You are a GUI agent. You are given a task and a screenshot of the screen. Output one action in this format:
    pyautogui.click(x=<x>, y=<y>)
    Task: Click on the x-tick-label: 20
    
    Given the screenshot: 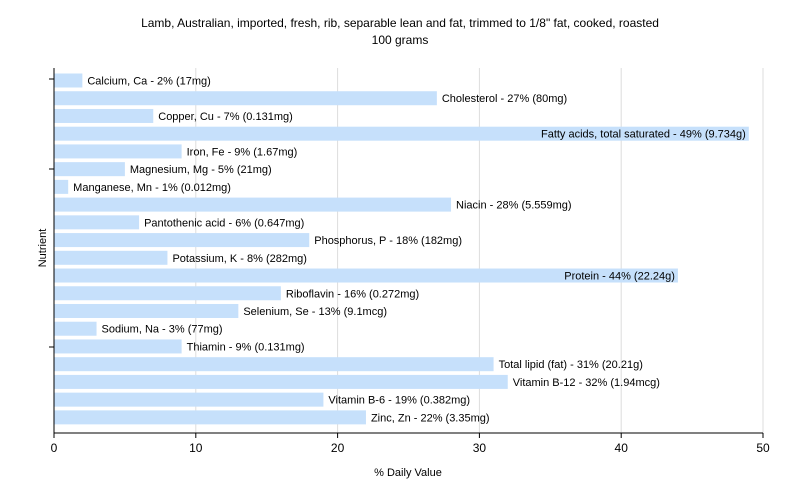 What is the action you would take?
    pyautogui.click(x=338, y=448)
    